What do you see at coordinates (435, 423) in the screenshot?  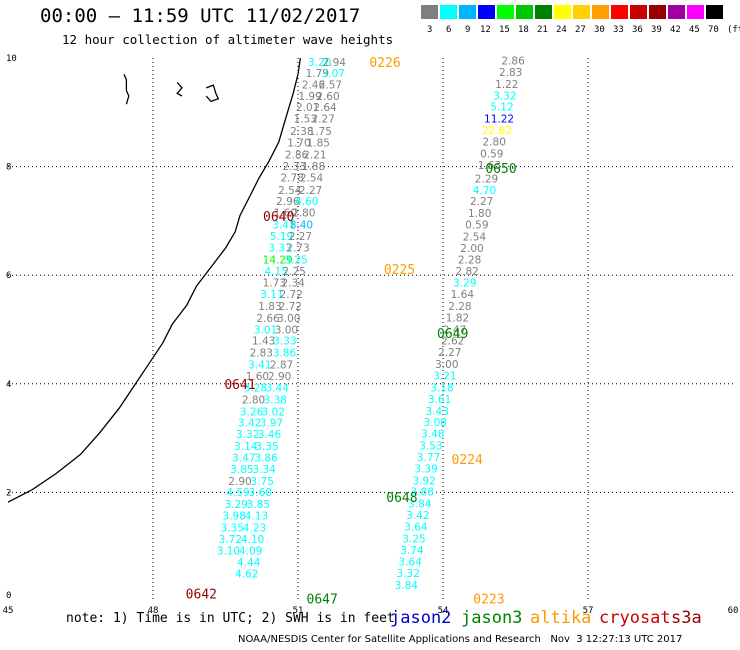 I see `wave-height-value: 3.08` at bounding box center [435, 423].